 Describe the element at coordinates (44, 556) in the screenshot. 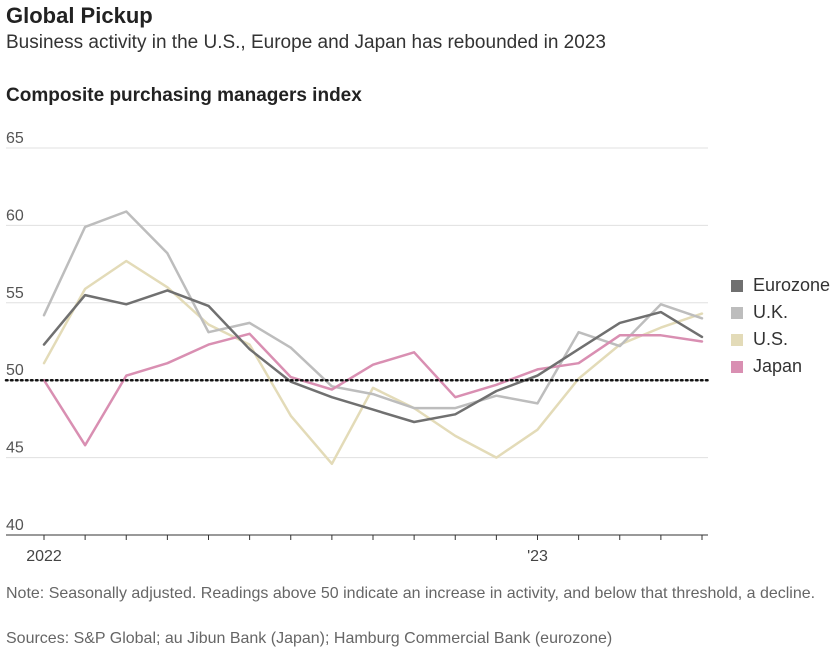

I see `x-tick-label: 2022` at that location.